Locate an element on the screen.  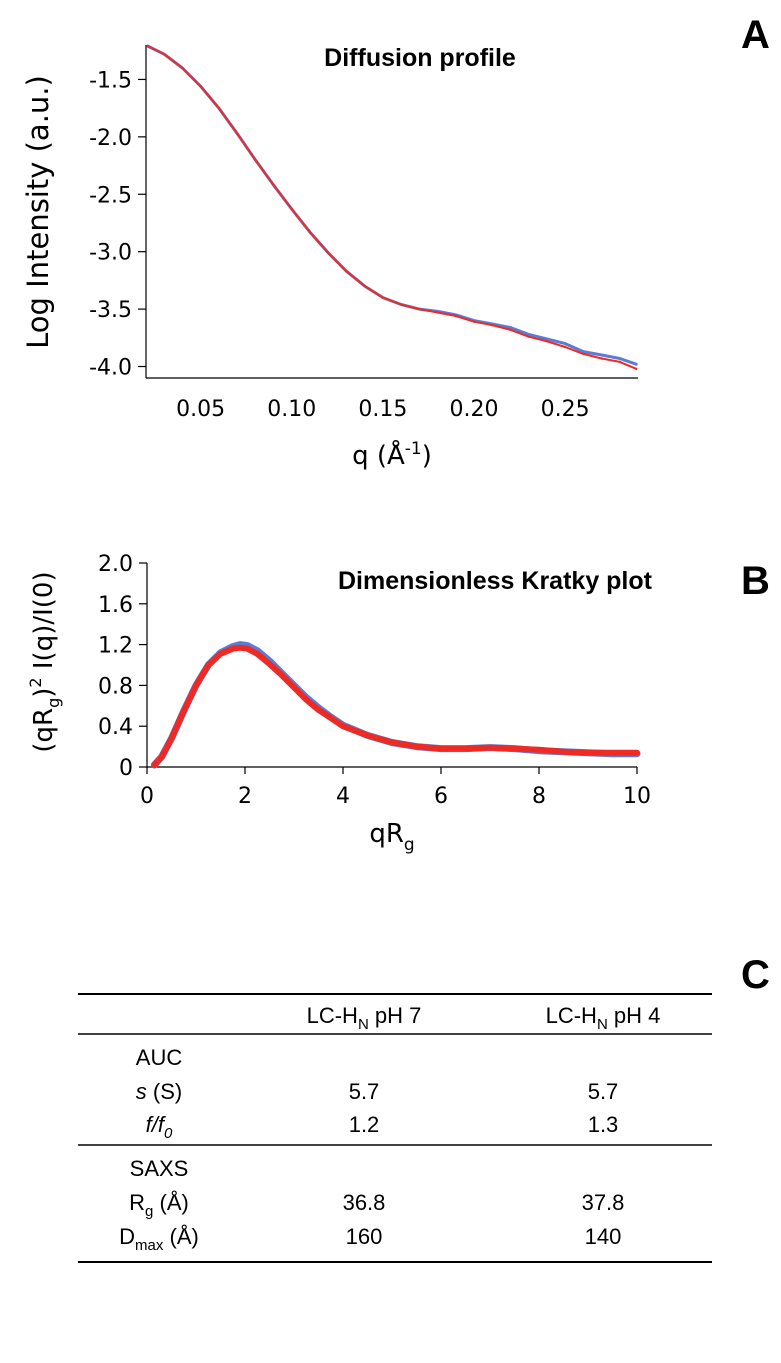
table-cell: 36.8 is located at coordinates (364, 1202).